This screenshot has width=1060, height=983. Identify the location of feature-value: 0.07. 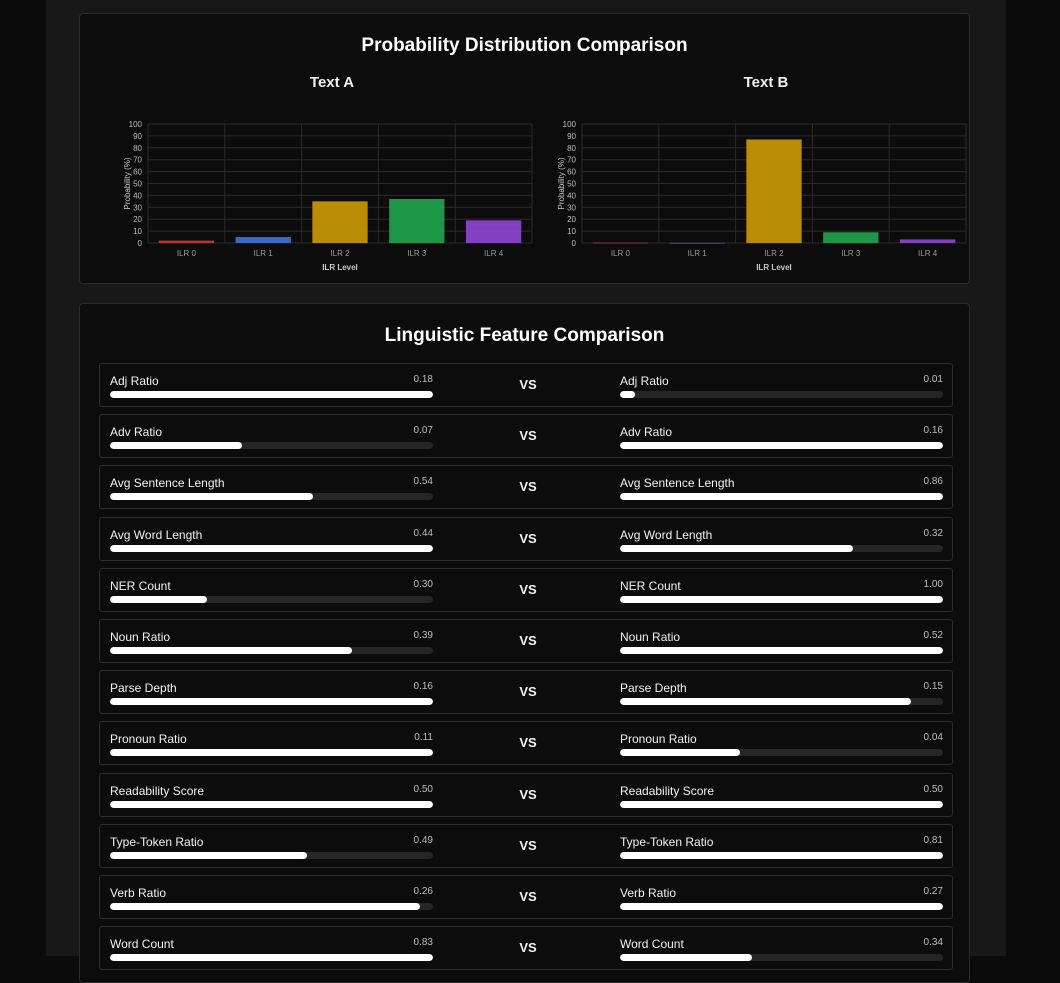
(423, 431).